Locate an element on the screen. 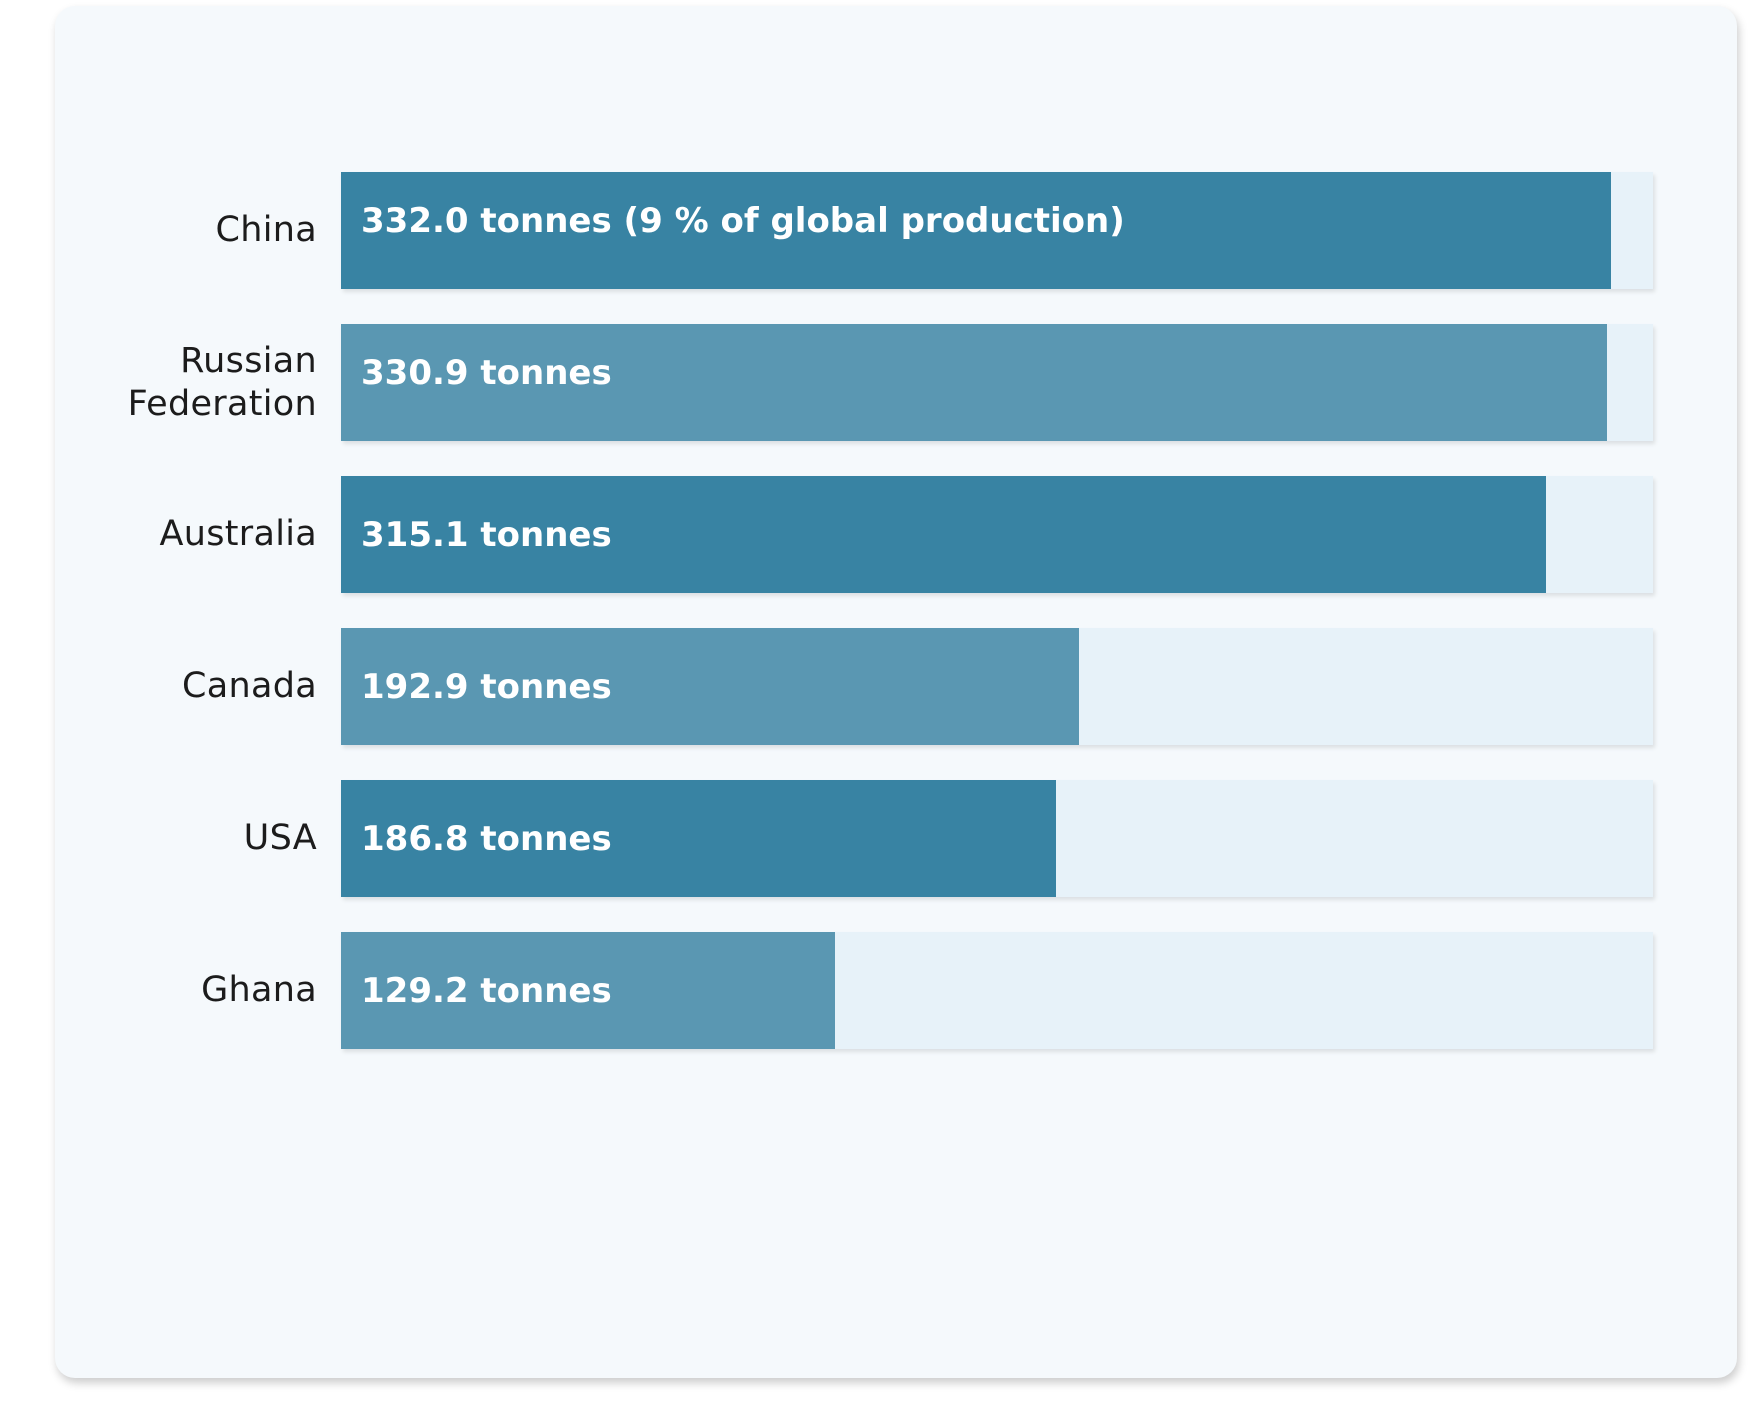 This screenshot has width=1759, height=1401. category-label: Canada is located at coordinates (249, 686).